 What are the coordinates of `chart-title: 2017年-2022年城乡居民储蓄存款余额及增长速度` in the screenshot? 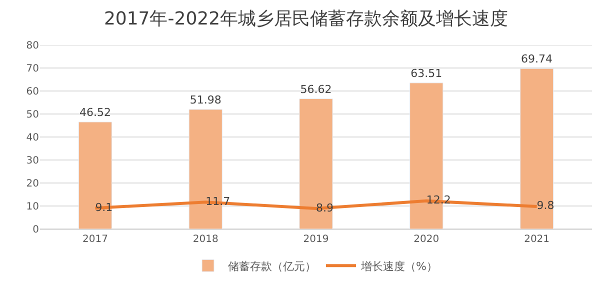 It's located at (306, 19).